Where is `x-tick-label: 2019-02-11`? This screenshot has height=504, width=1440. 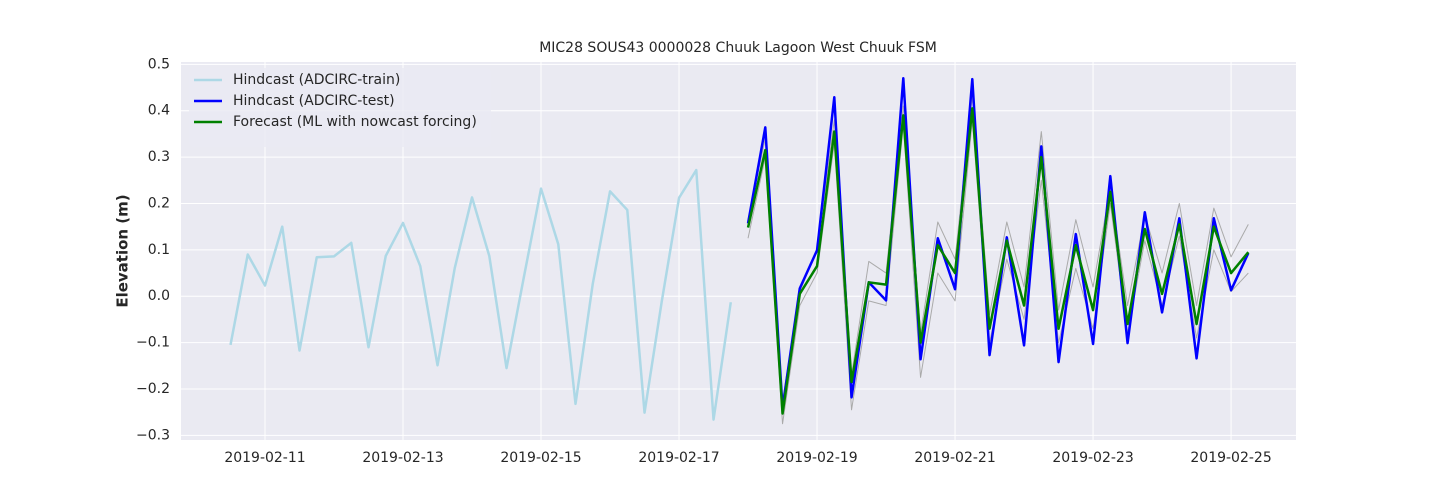
x-tick-label: 2019-02-11 is located at coordinates (264, 458).